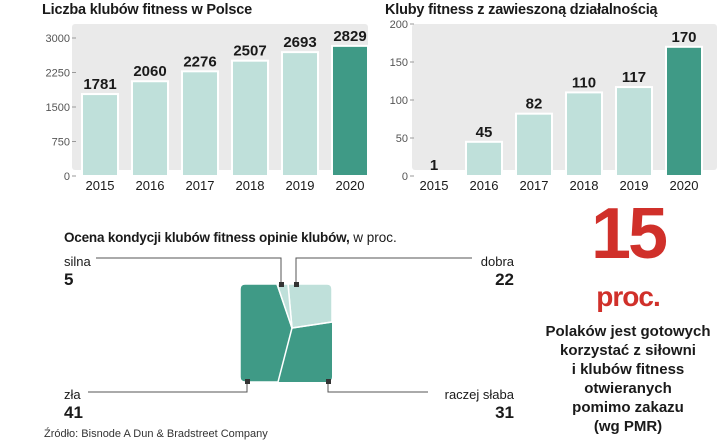 The image size is (720, 443). Describe the element at coordinates (628, 388) in the screenshot. I see `highlight-line: otwieranych` at that location.